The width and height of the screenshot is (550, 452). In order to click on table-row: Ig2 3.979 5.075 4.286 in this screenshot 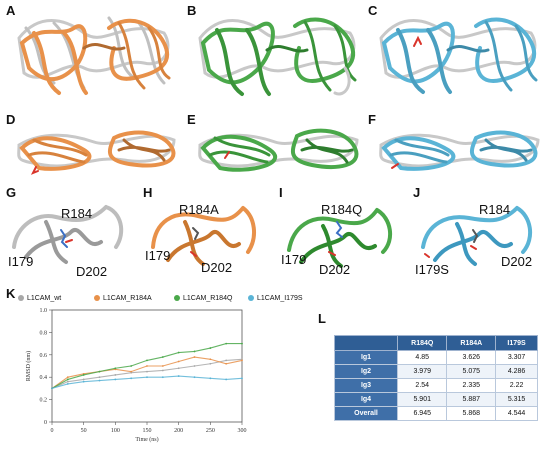, I will do `click(436, 371)`.